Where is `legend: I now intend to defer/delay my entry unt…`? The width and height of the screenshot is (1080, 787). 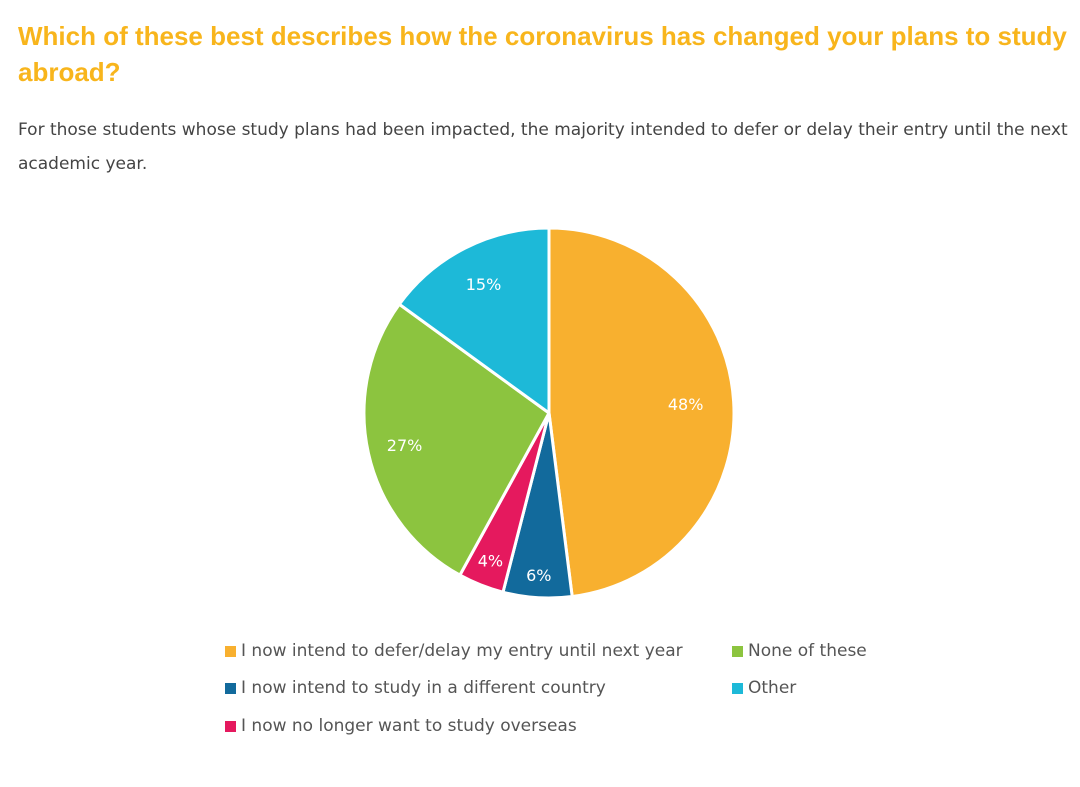
legend: I now intend to defer/delay my entry unt… is located at coordinates (575, 698).